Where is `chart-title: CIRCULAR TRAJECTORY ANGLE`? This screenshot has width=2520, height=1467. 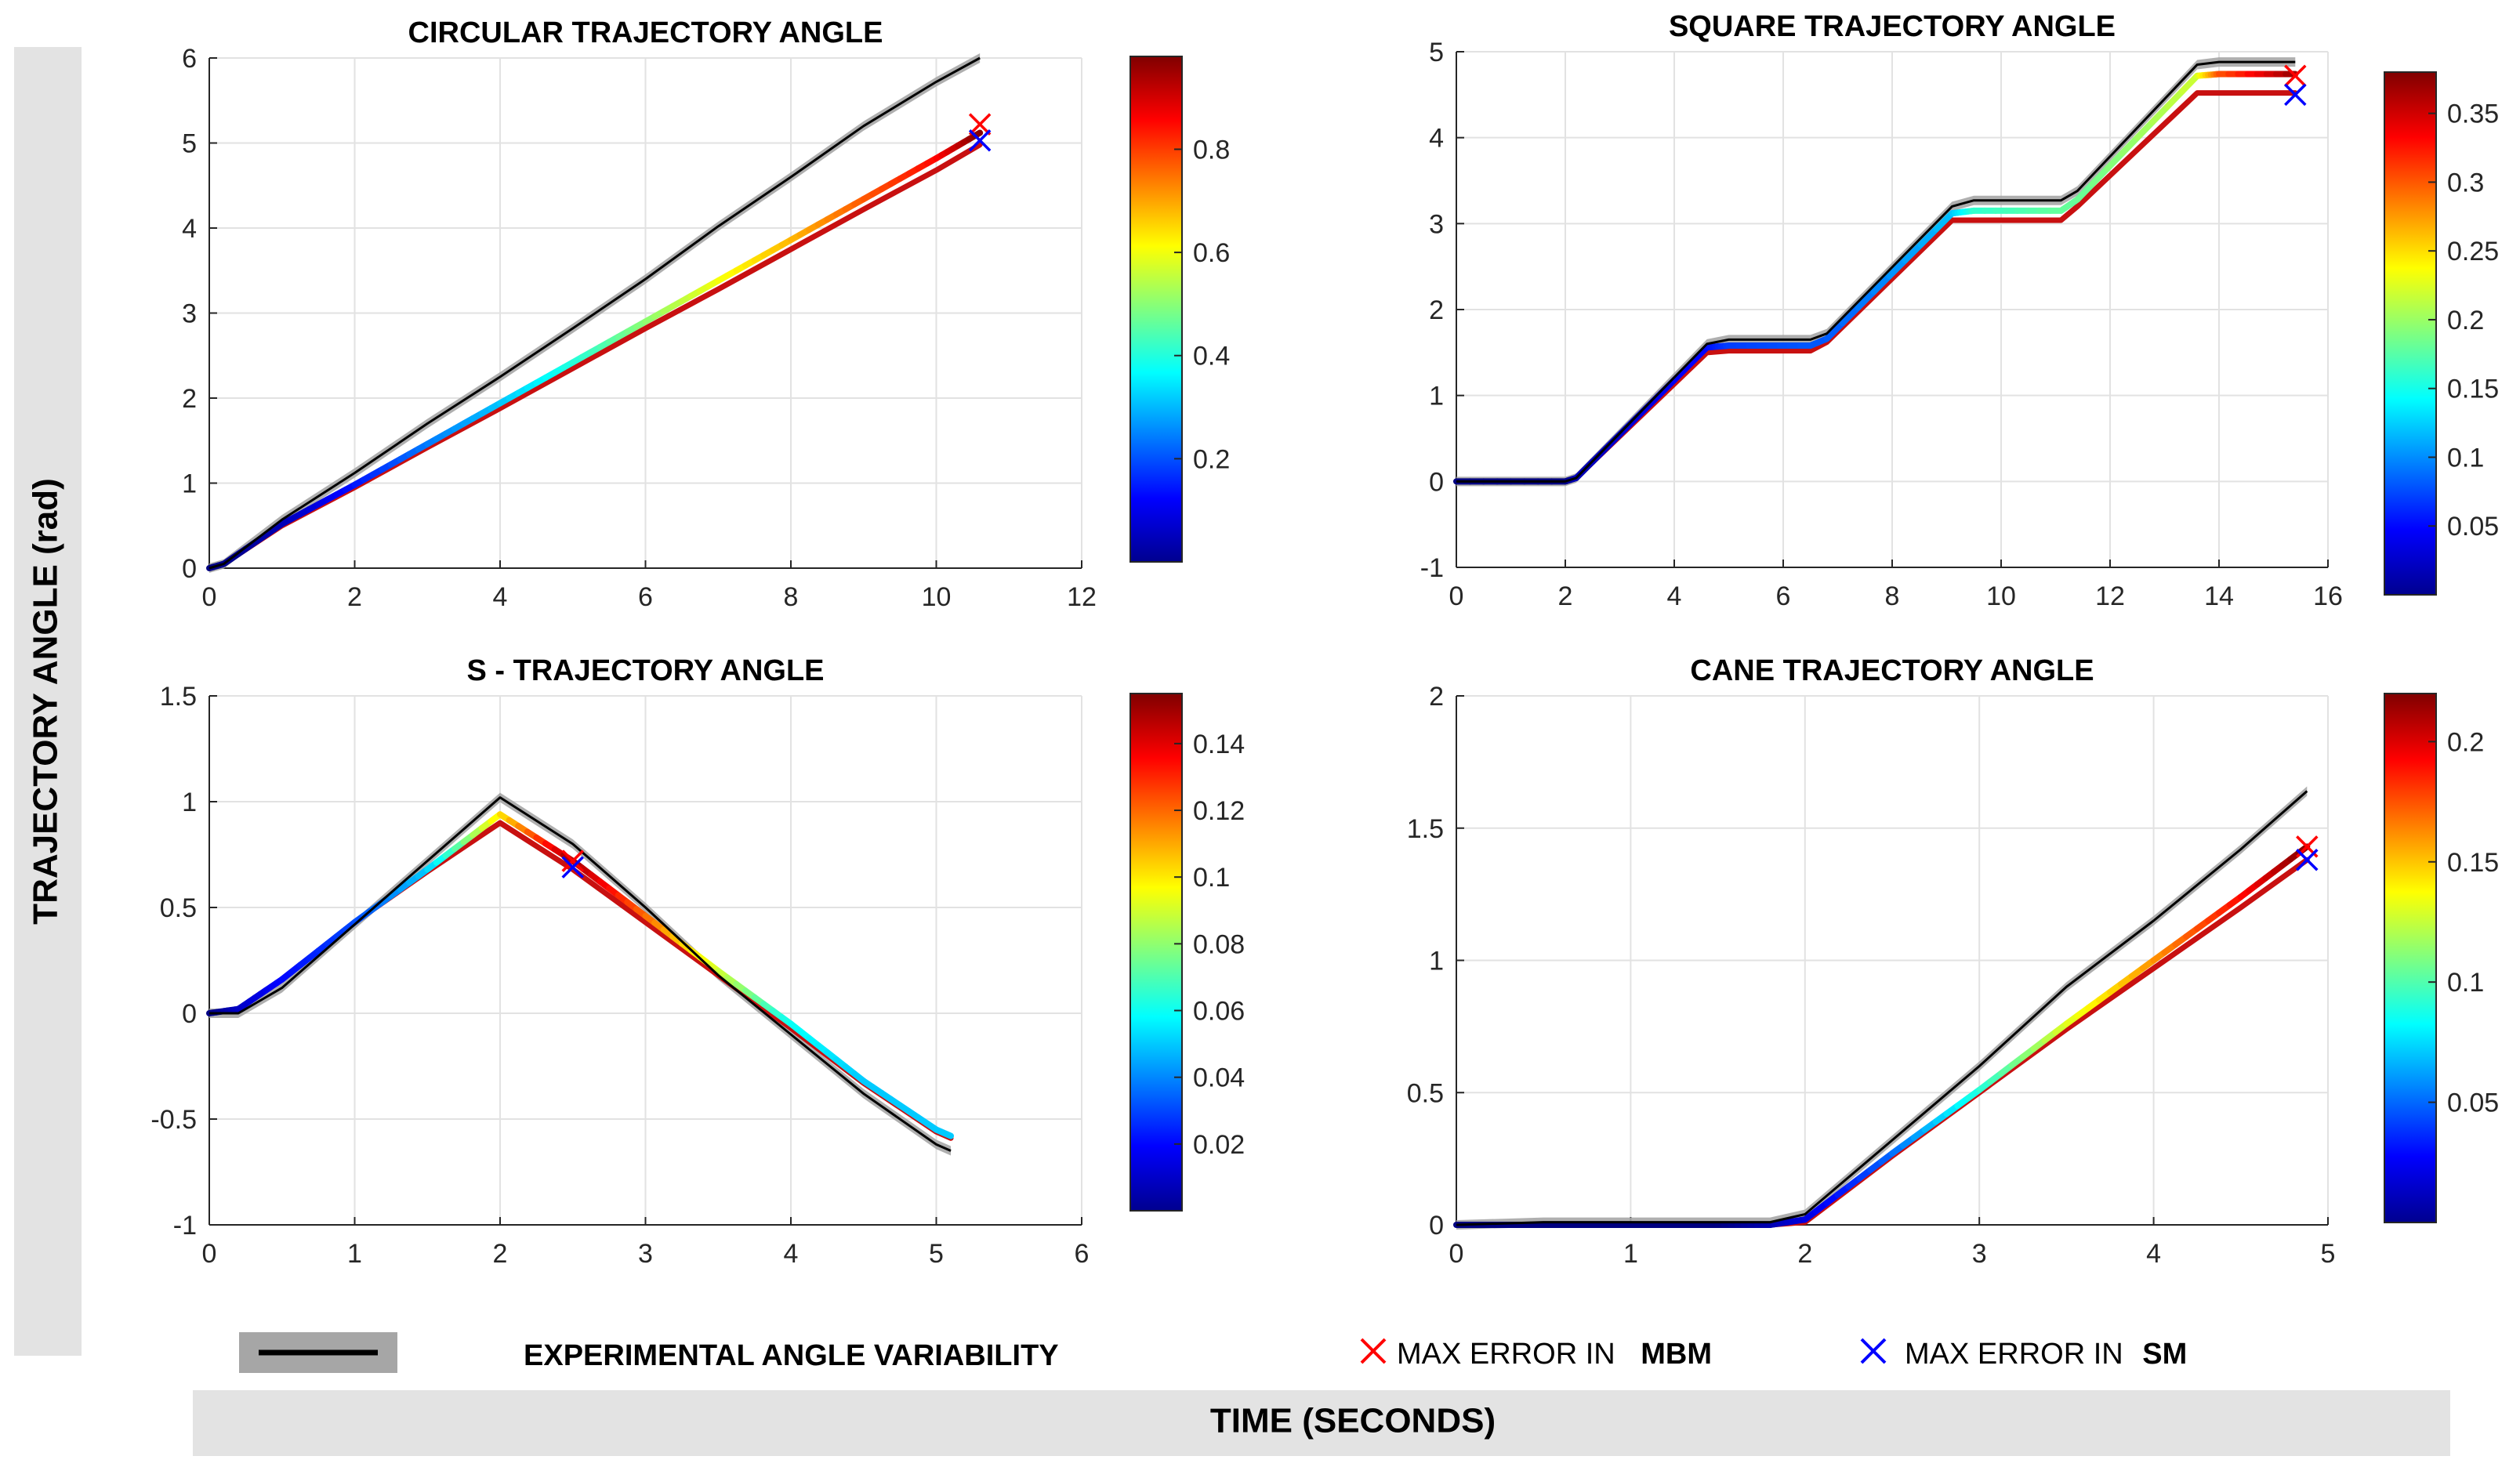
chart-title: CIRCULAR TRAJECTORY ANGLE is located at coordinates (645, 32).